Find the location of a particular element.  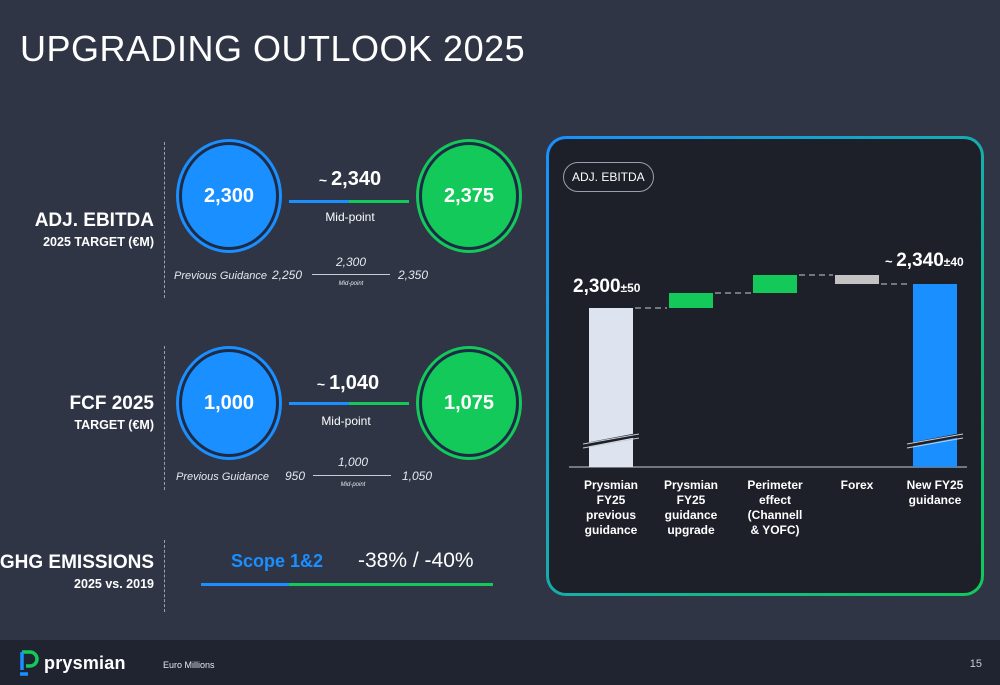

ebitda-mid-label: Mid-point is located at coordinates (350, 217).